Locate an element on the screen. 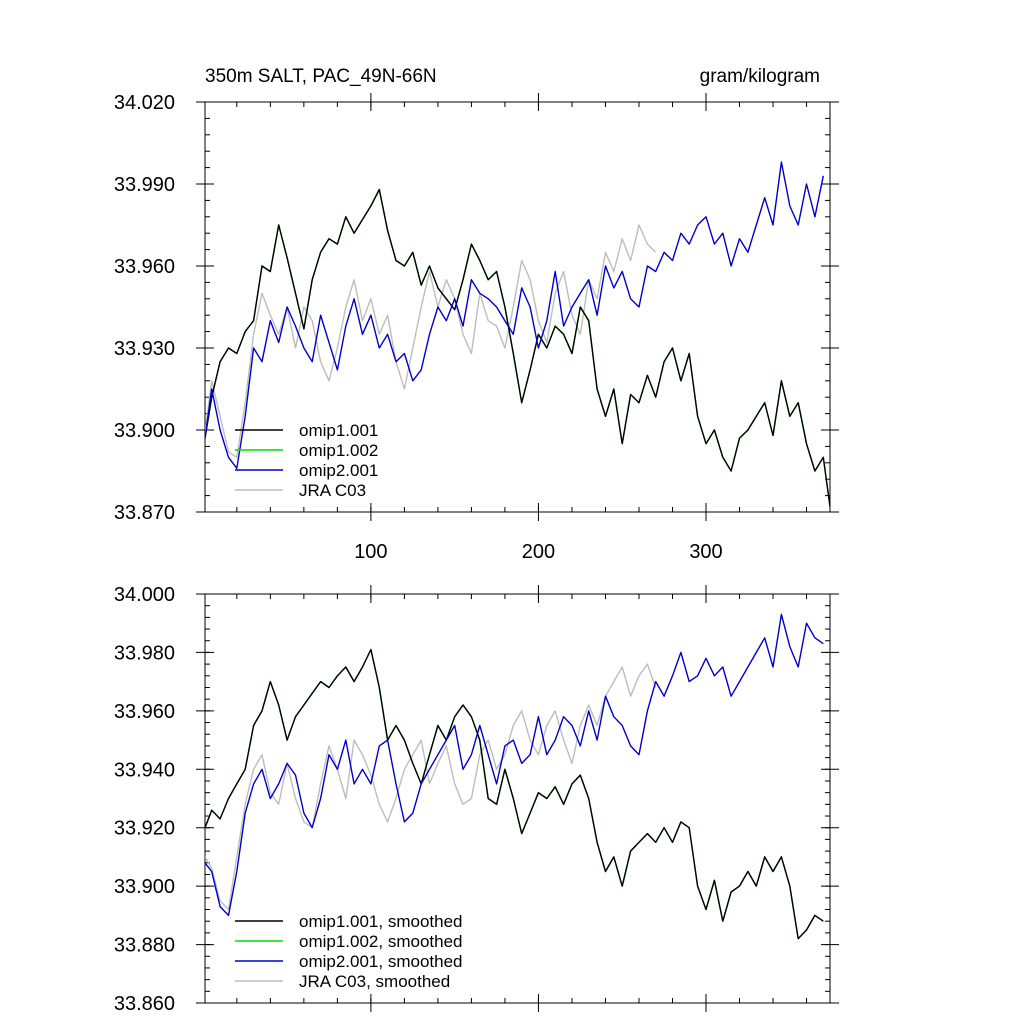 This screenshot has width=1024, height=1029. y-tick-label: 33.990 is located at coordinates (144, 185).